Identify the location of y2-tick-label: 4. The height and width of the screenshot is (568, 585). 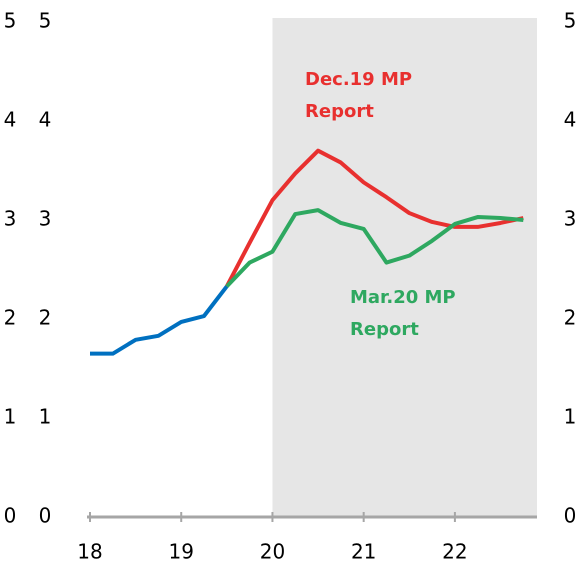
(570, 120).